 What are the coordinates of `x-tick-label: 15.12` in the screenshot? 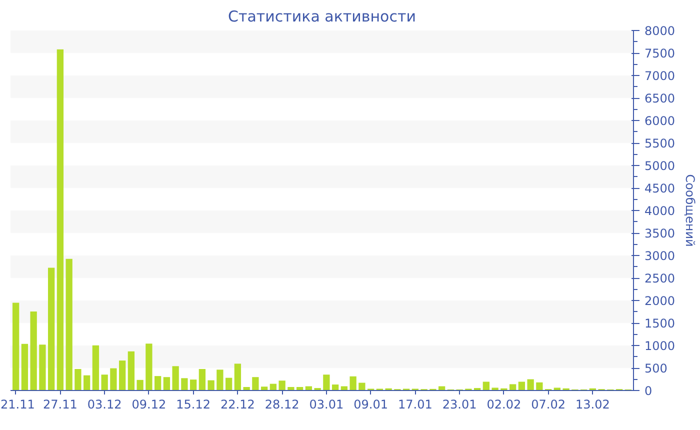 It's located at (193, 405).